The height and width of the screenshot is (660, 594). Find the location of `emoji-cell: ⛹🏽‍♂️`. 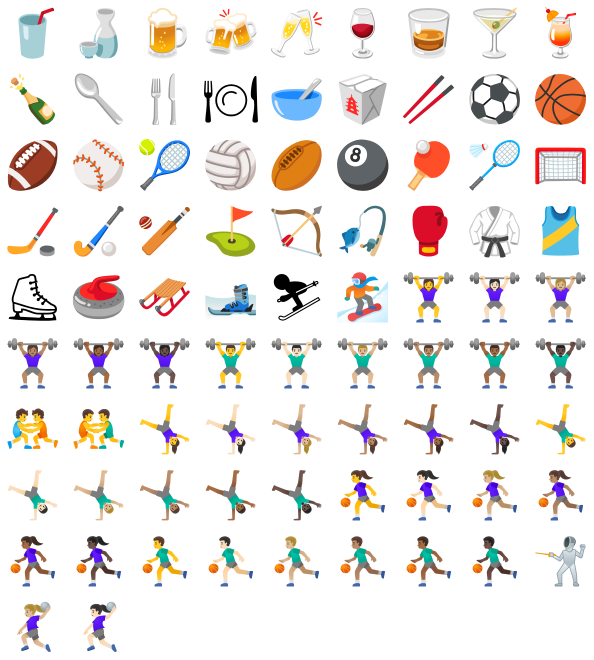

emoji-cell: ⛹🏽‍♂️ is located at coordinates (363, 561).